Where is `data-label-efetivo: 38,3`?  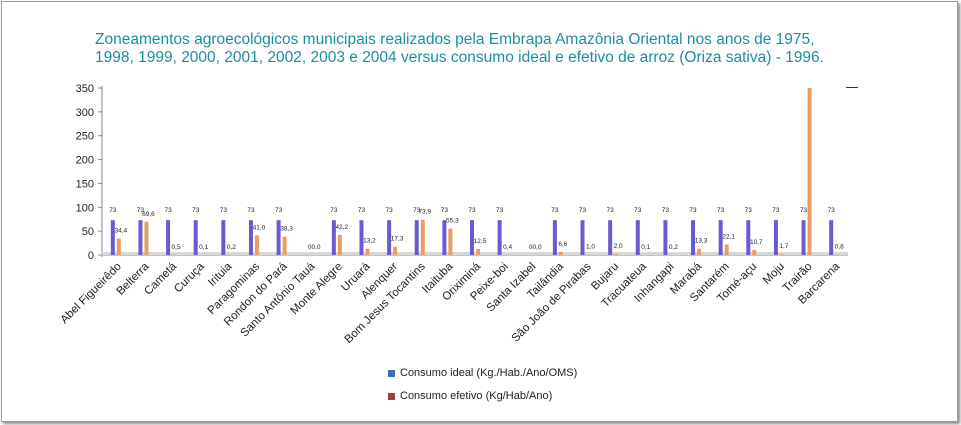
data-label-efetivo: 38,3 is located at coordinates (286, 229).